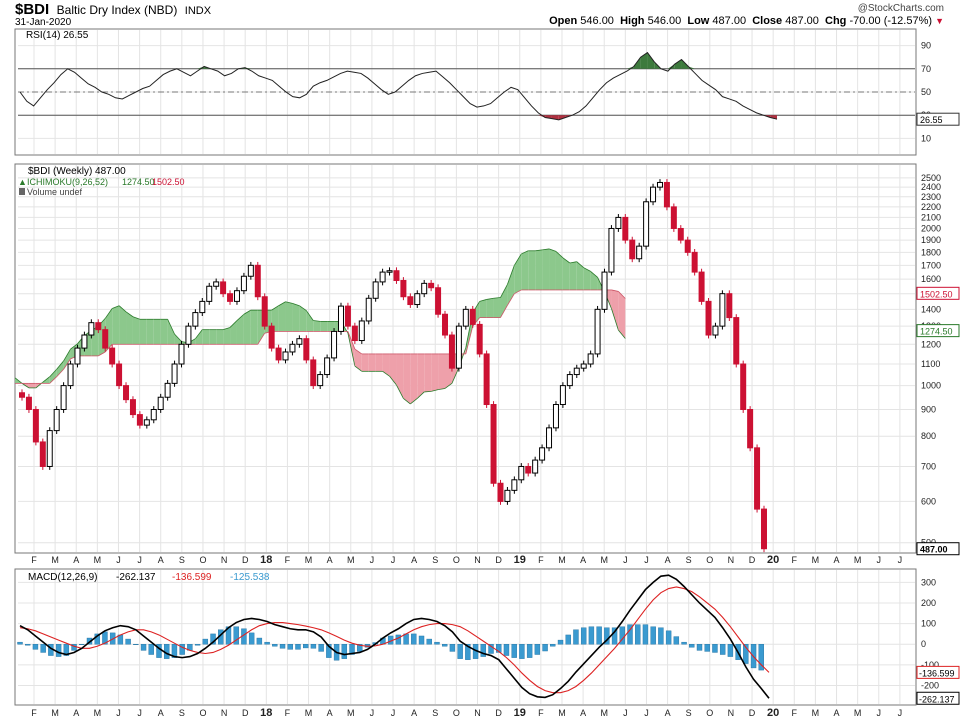  What do you see at coordinates (664, 21) in the screenshot?
I see `high-value: 546.00` at bounding box center [664, 21].